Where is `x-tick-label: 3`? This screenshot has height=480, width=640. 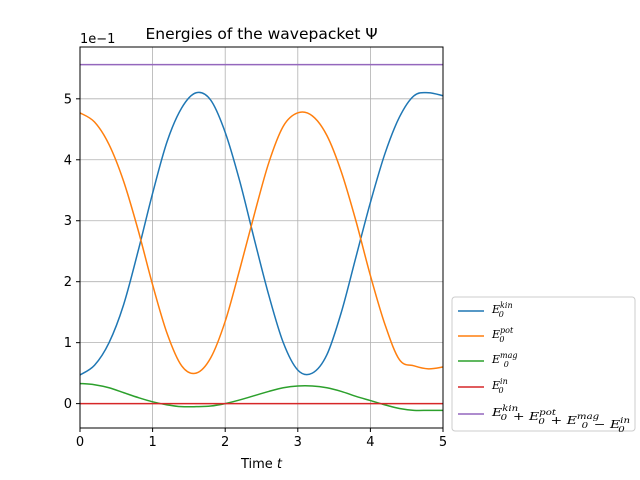 x-tick-label: 3 is located at coordinates (298, 442).